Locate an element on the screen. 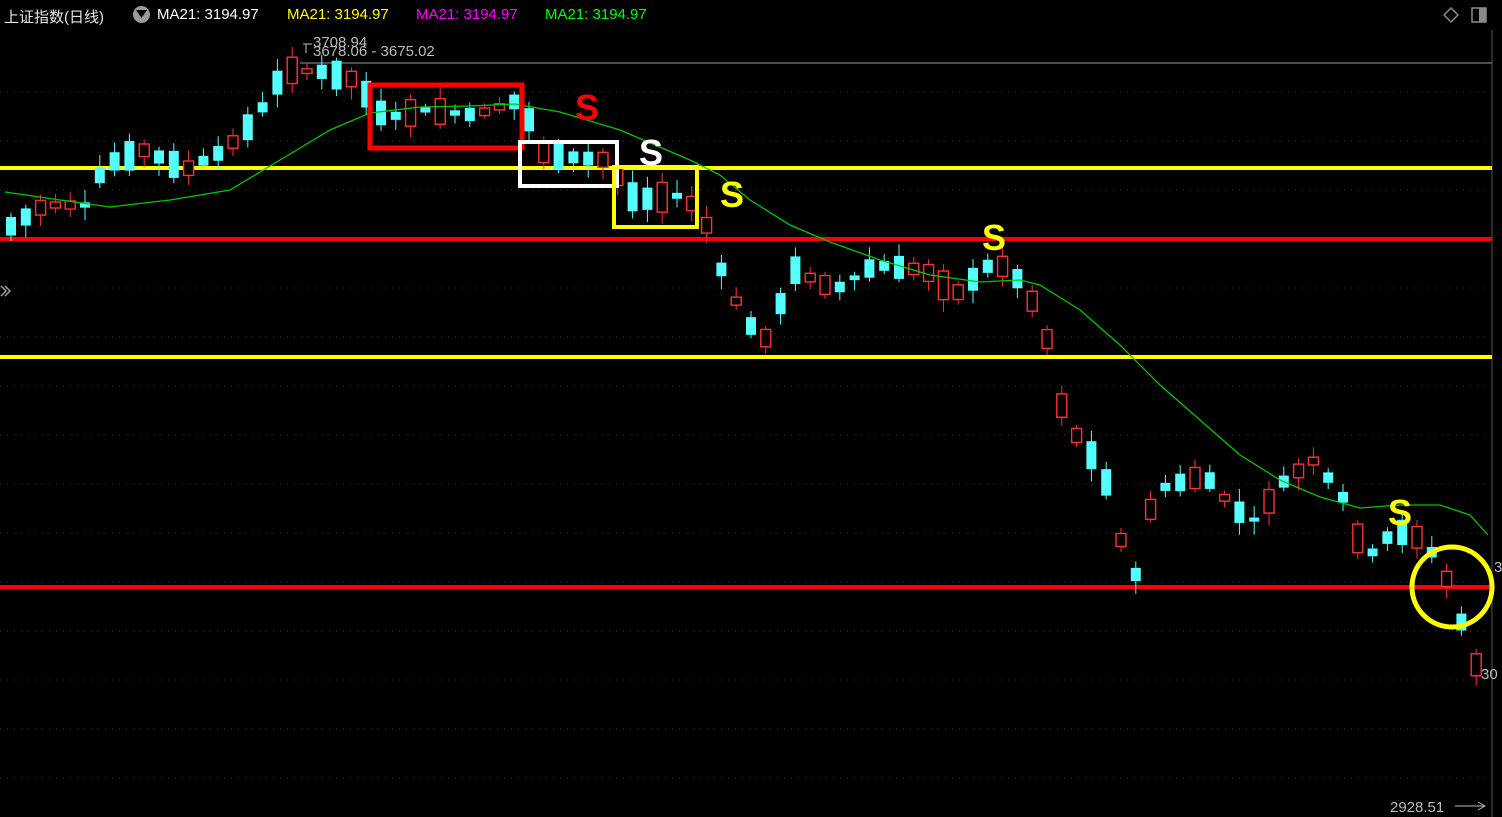 This screenshot has width=1502, height=817. sell-signal-white: S is located at coordinates (651, 152).